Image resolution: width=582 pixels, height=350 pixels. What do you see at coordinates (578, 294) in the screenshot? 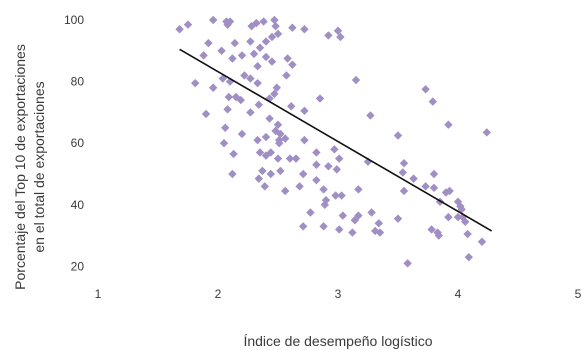
I see `x-tick-label: 5` at bounding box center [578, 294].